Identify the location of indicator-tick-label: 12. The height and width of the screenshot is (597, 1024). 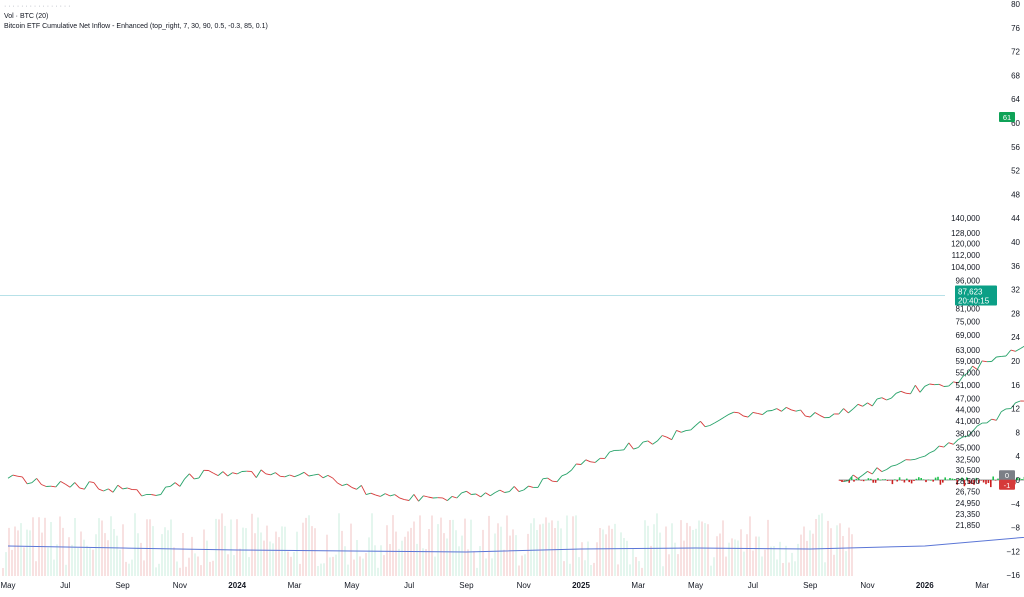
(1015, 409).